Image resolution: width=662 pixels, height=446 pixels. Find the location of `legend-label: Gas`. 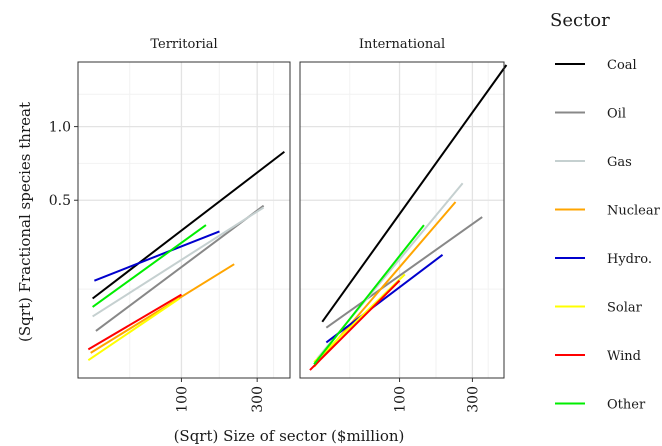

legend-label: Gas is located at coordinates (619, 162).